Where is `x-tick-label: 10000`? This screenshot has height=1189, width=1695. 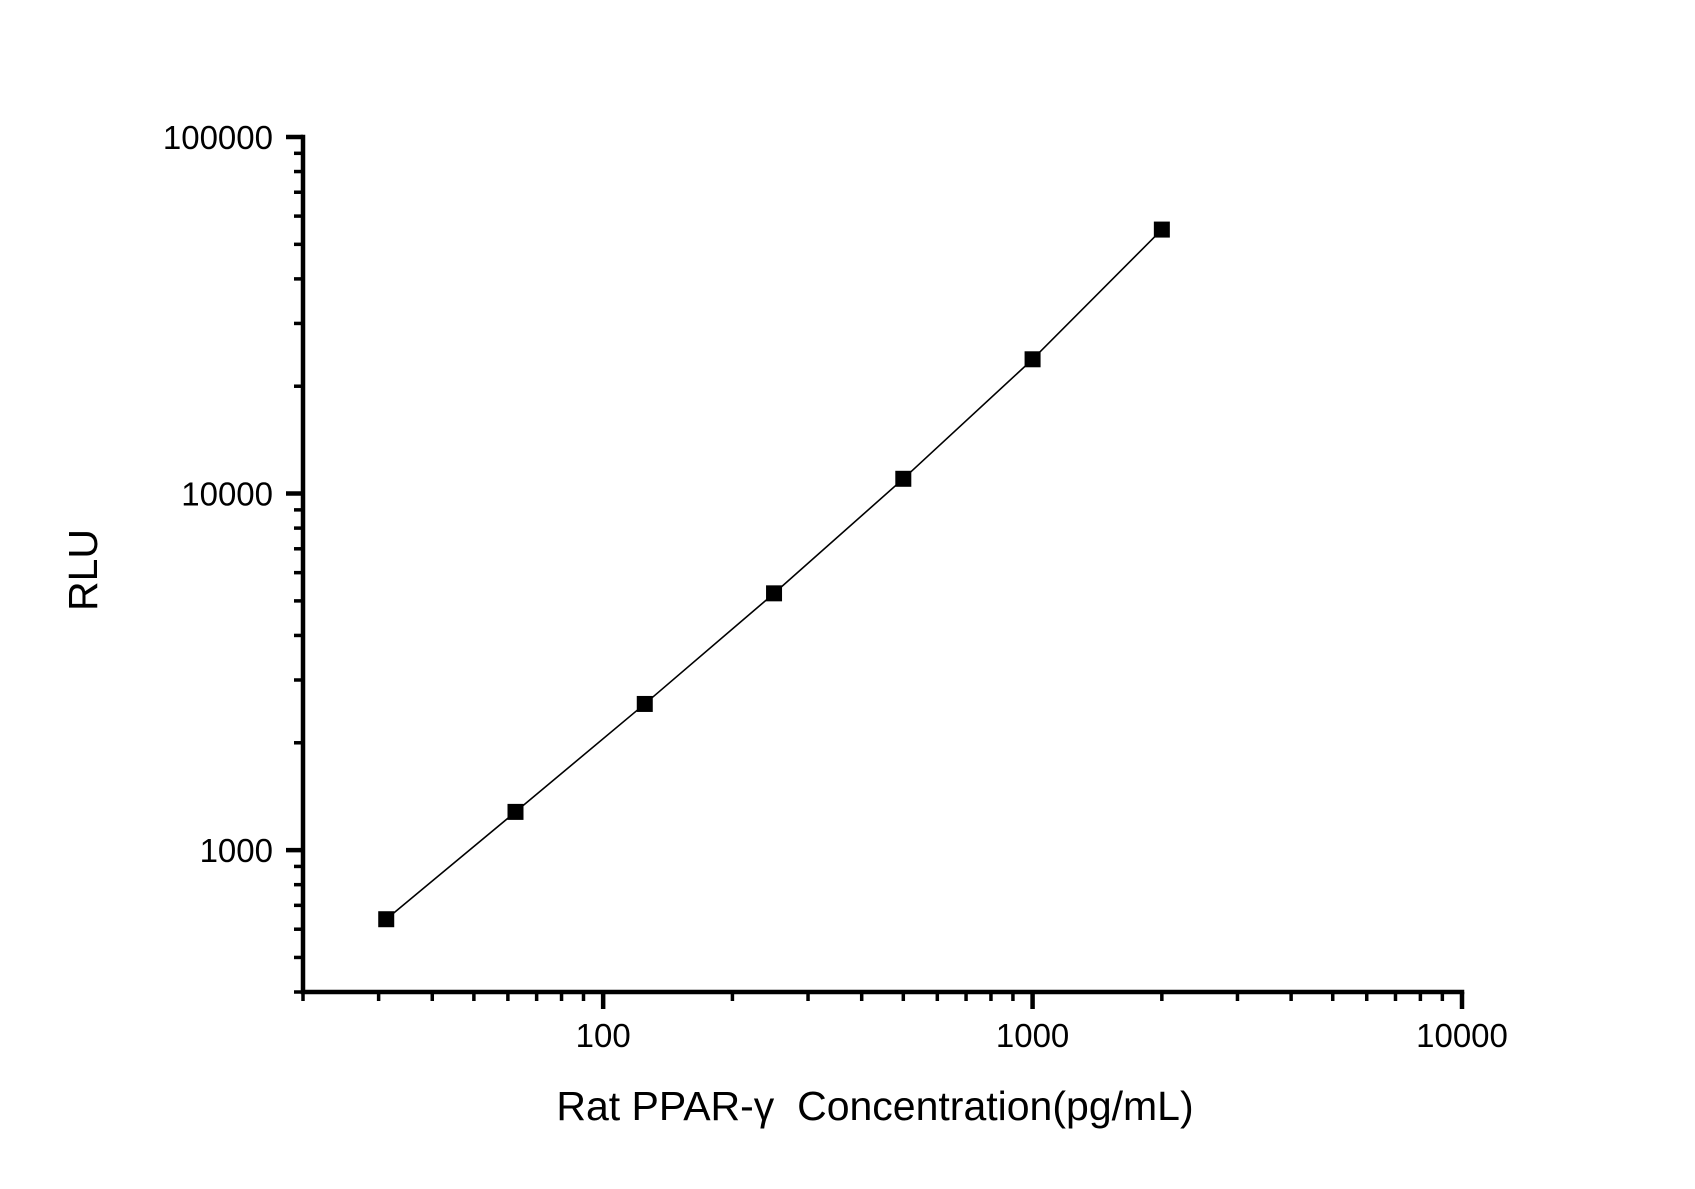 x-tick-label: 10000 is located at coordinates (1462, 1035).